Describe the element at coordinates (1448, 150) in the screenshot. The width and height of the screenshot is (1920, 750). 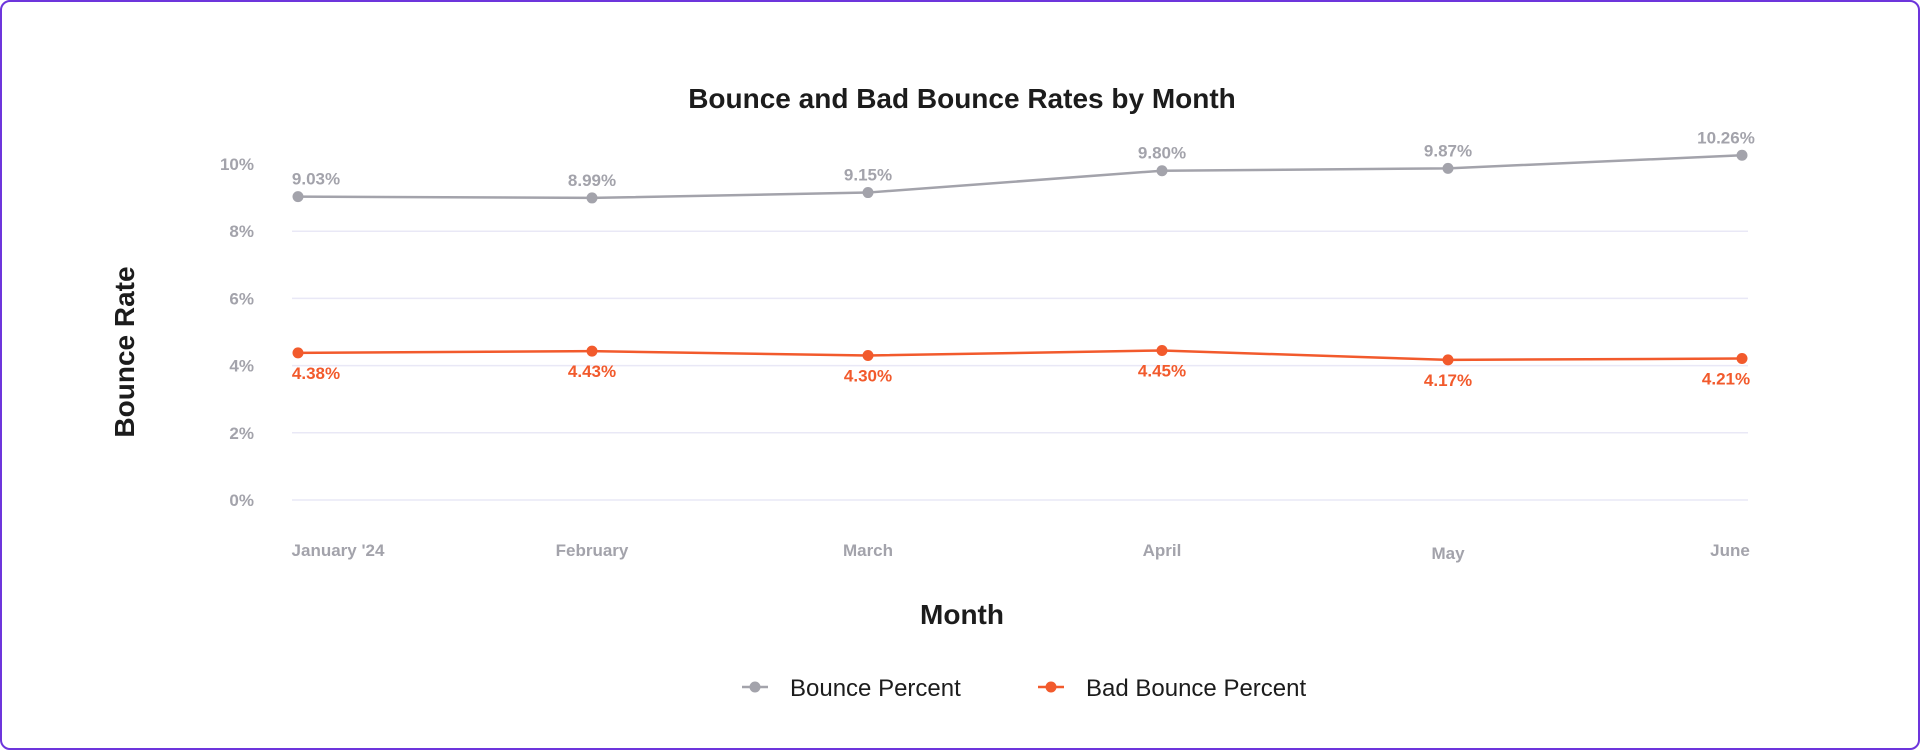
I see `data-label: 9.87%` at that location.